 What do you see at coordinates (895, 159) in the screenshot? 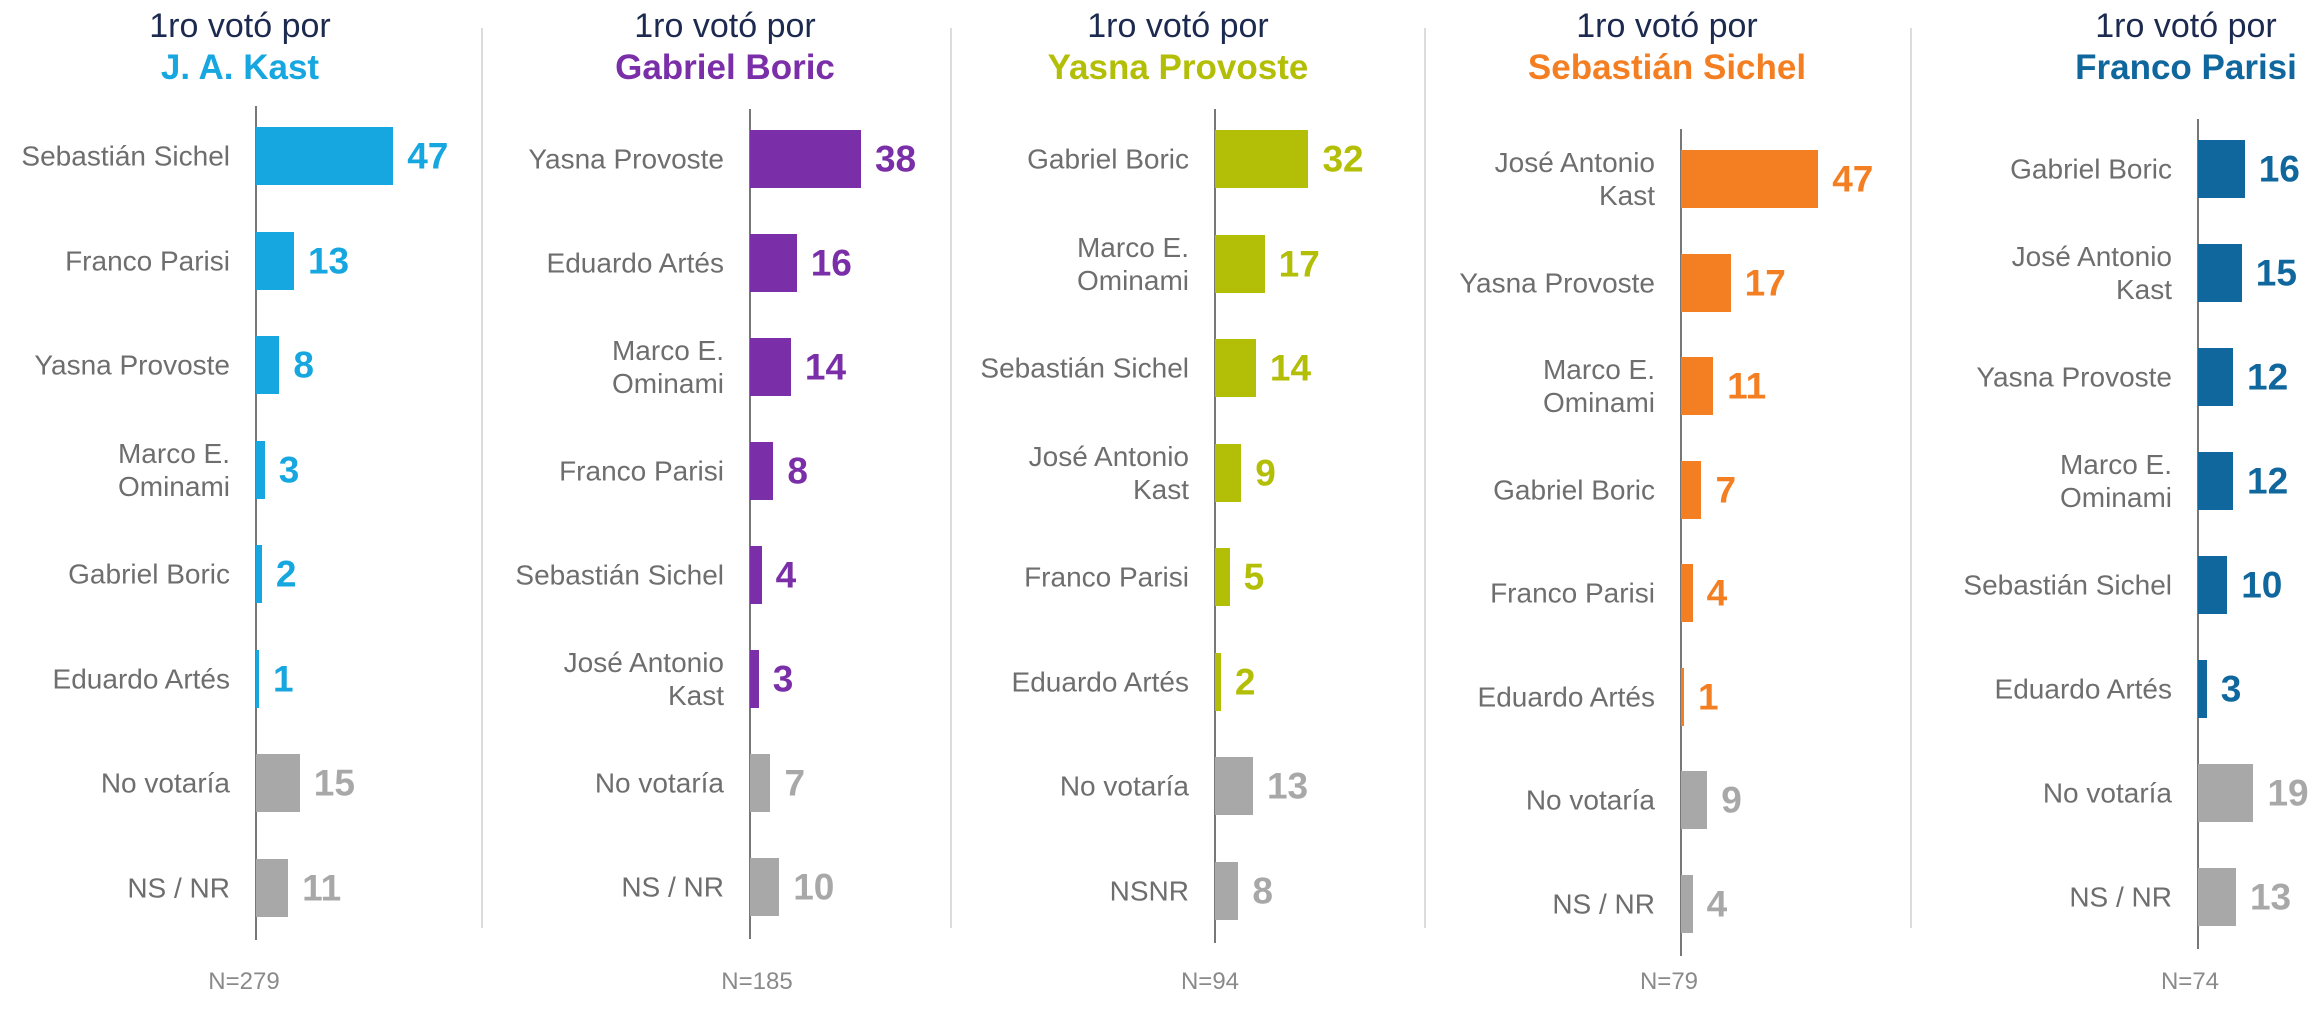
I see `data-label: 38` at bounding box center [895, 159].